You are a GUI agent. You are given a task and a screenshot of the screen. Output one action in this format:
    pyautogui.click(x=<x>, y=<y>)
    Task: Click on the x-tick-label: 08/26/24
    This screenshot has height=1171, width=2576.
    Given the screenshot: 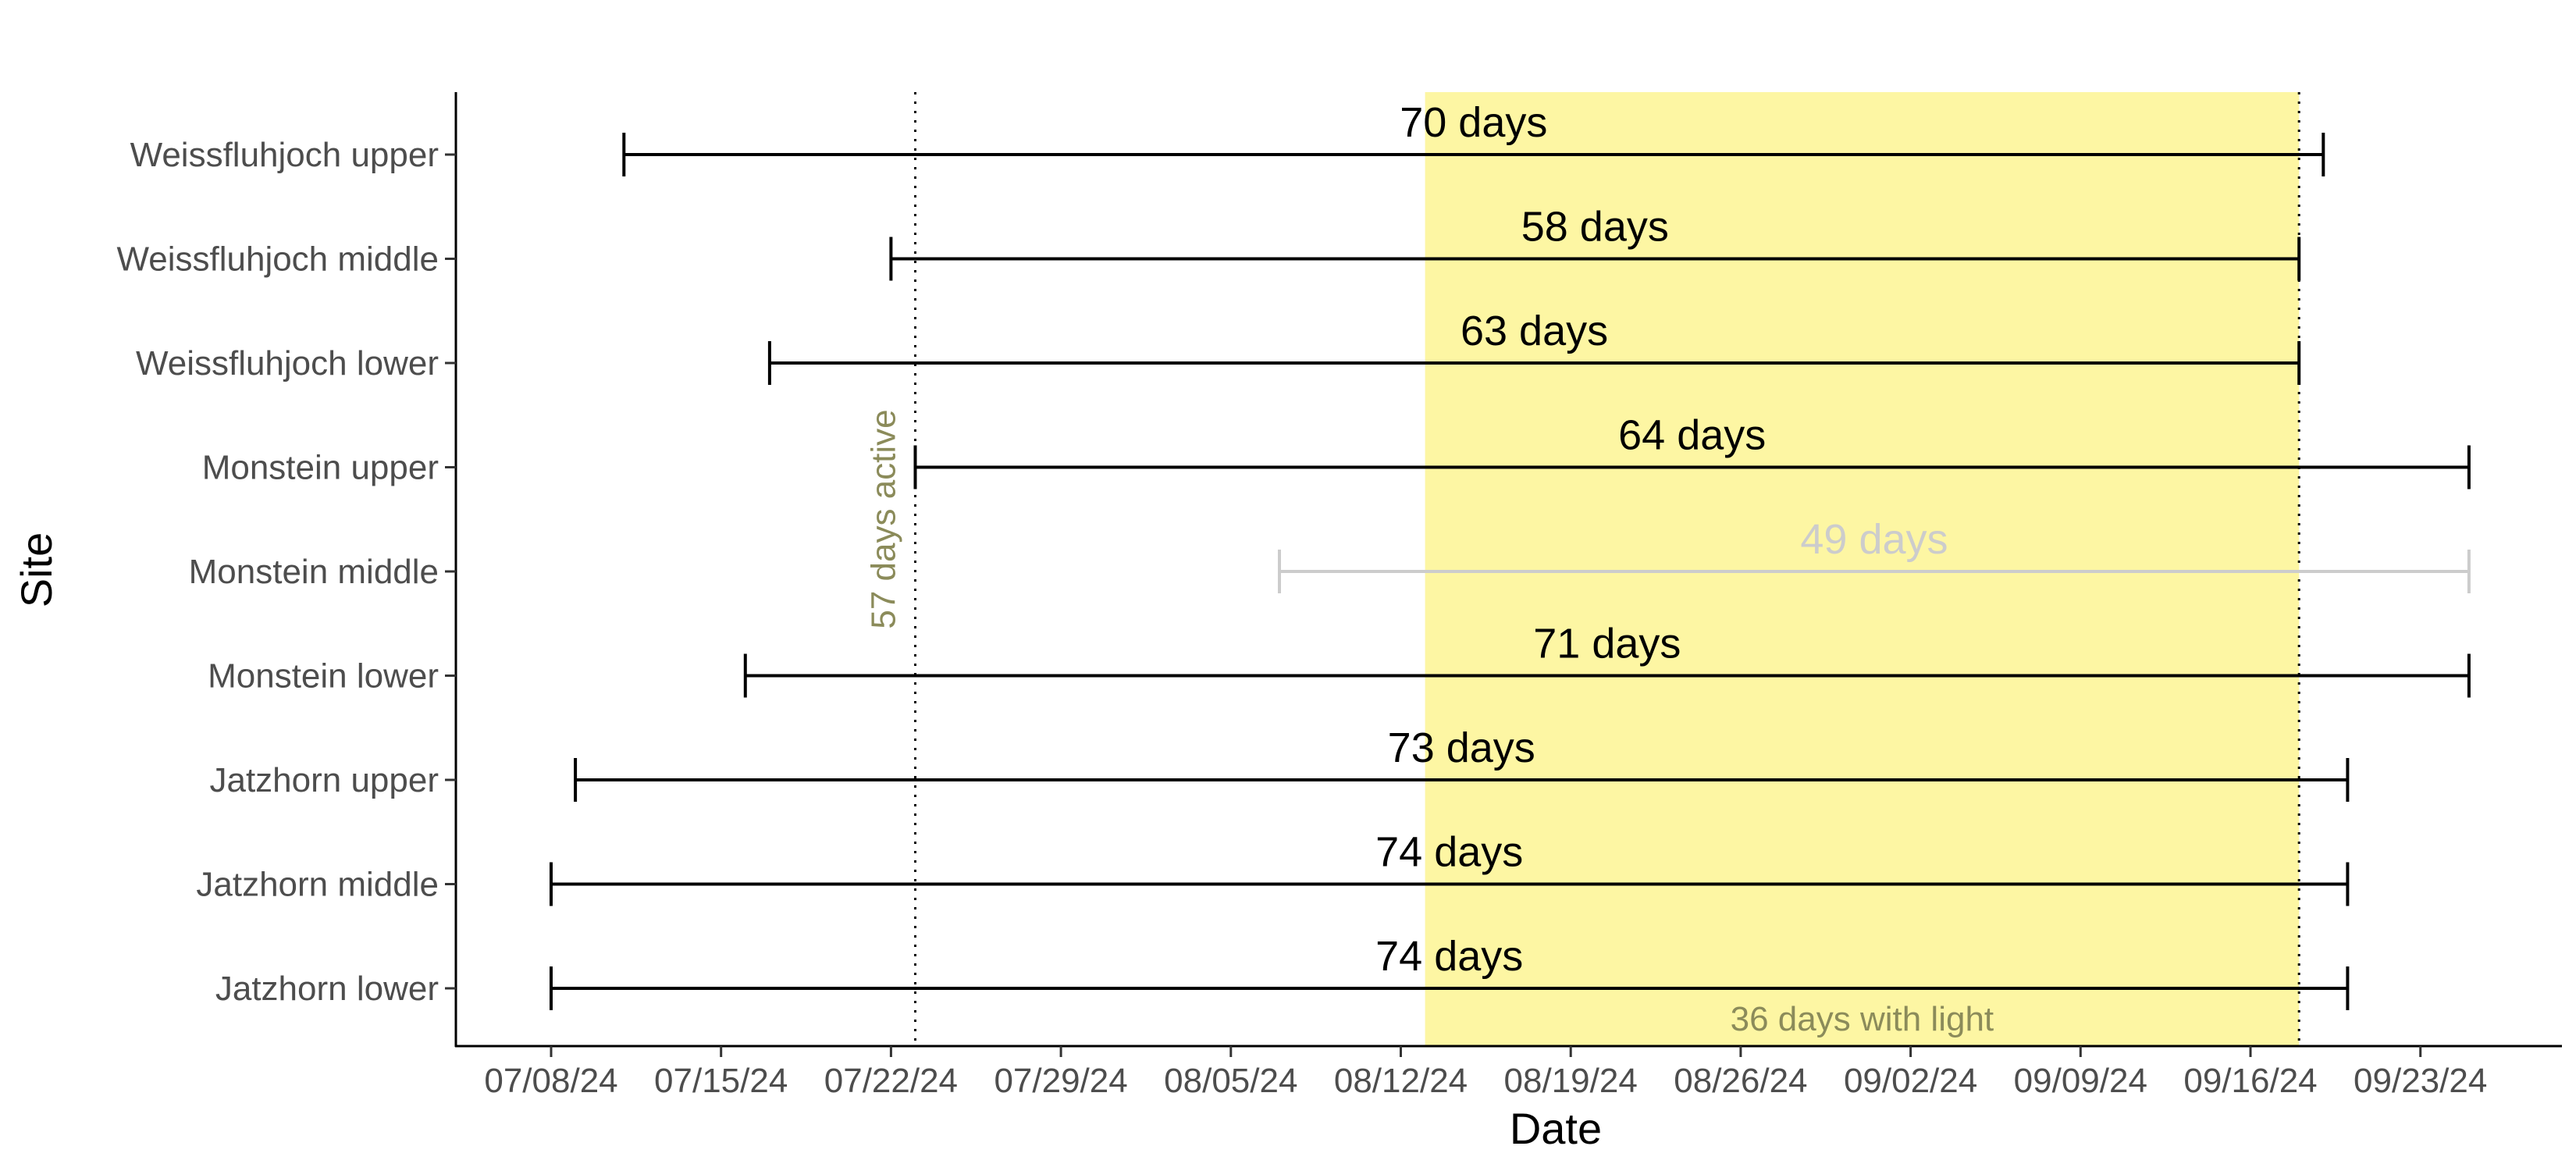 What is the action you would take?
    pyautogui.click(x=1740, y=1081)
    